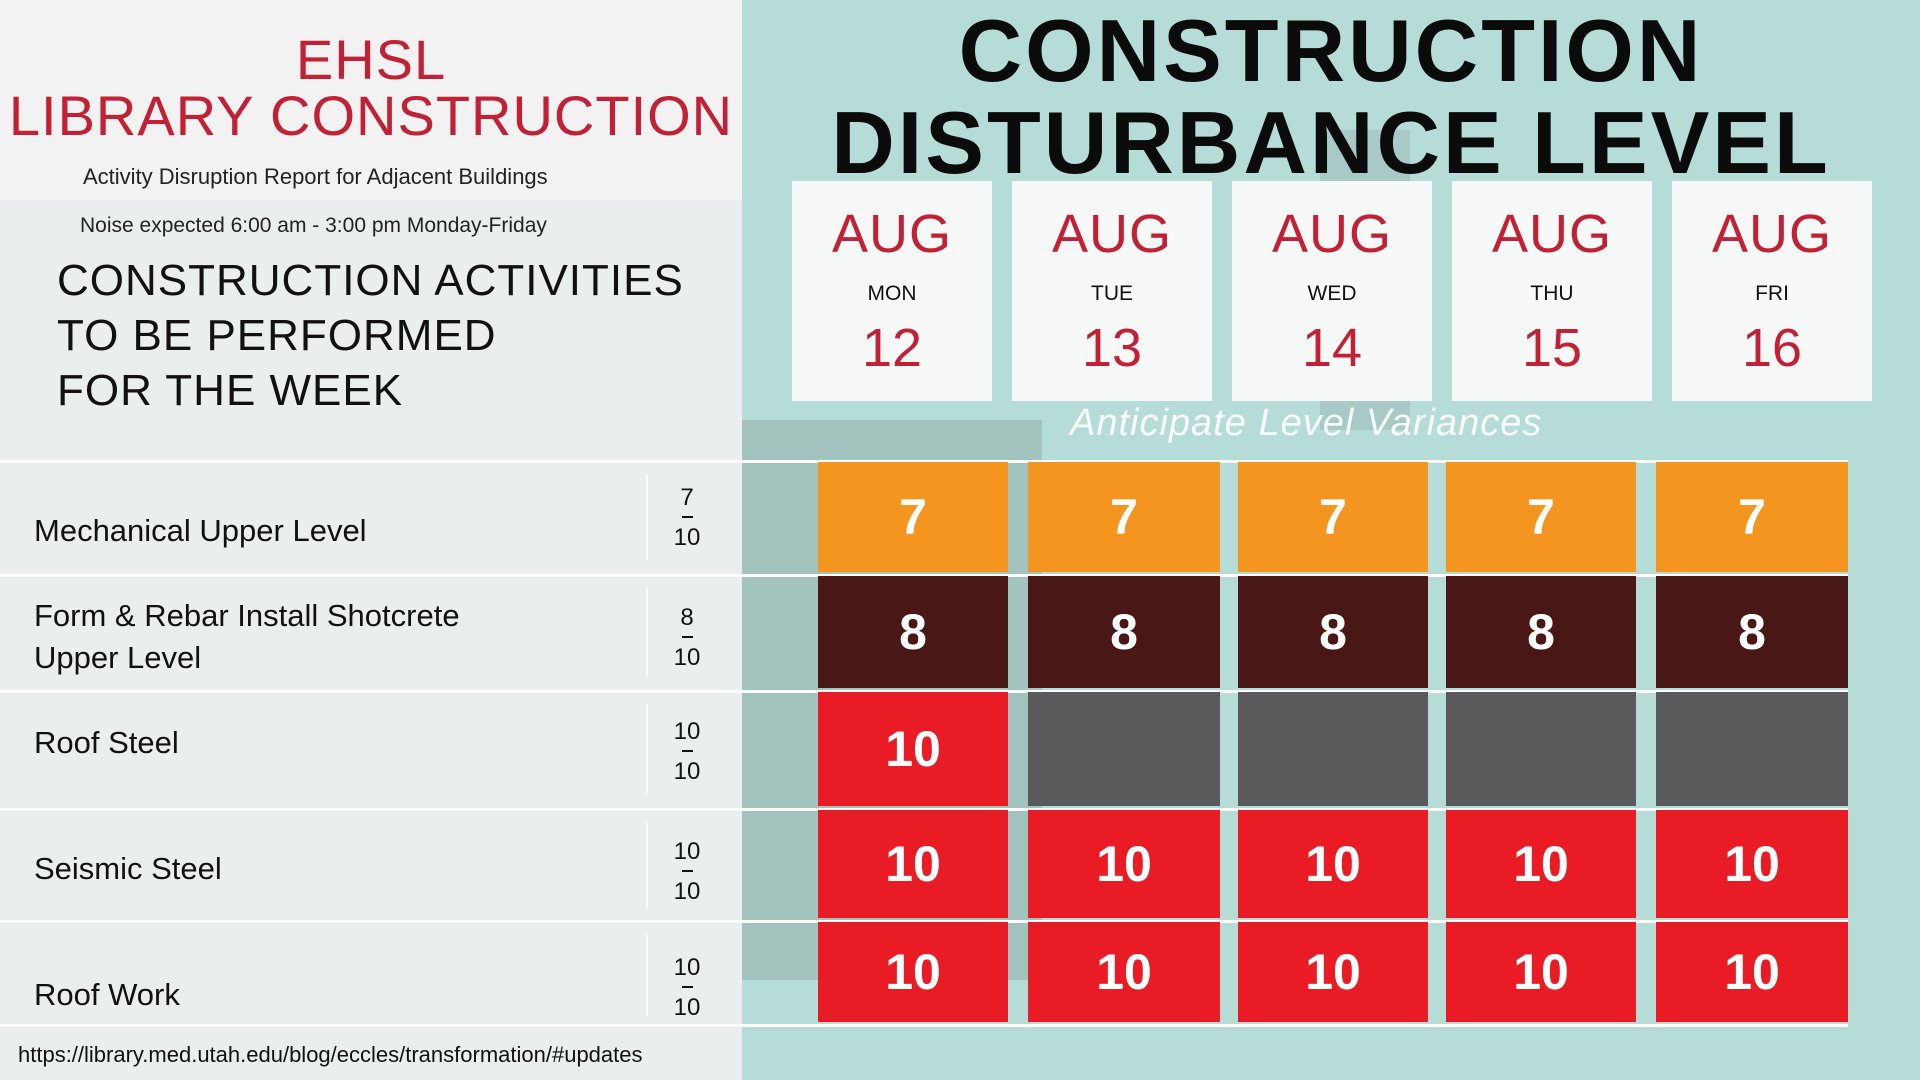  Describe the element at coordinates (913, 864) in the screenshot. I see `level-cell-r4-mon: 10` at that location.